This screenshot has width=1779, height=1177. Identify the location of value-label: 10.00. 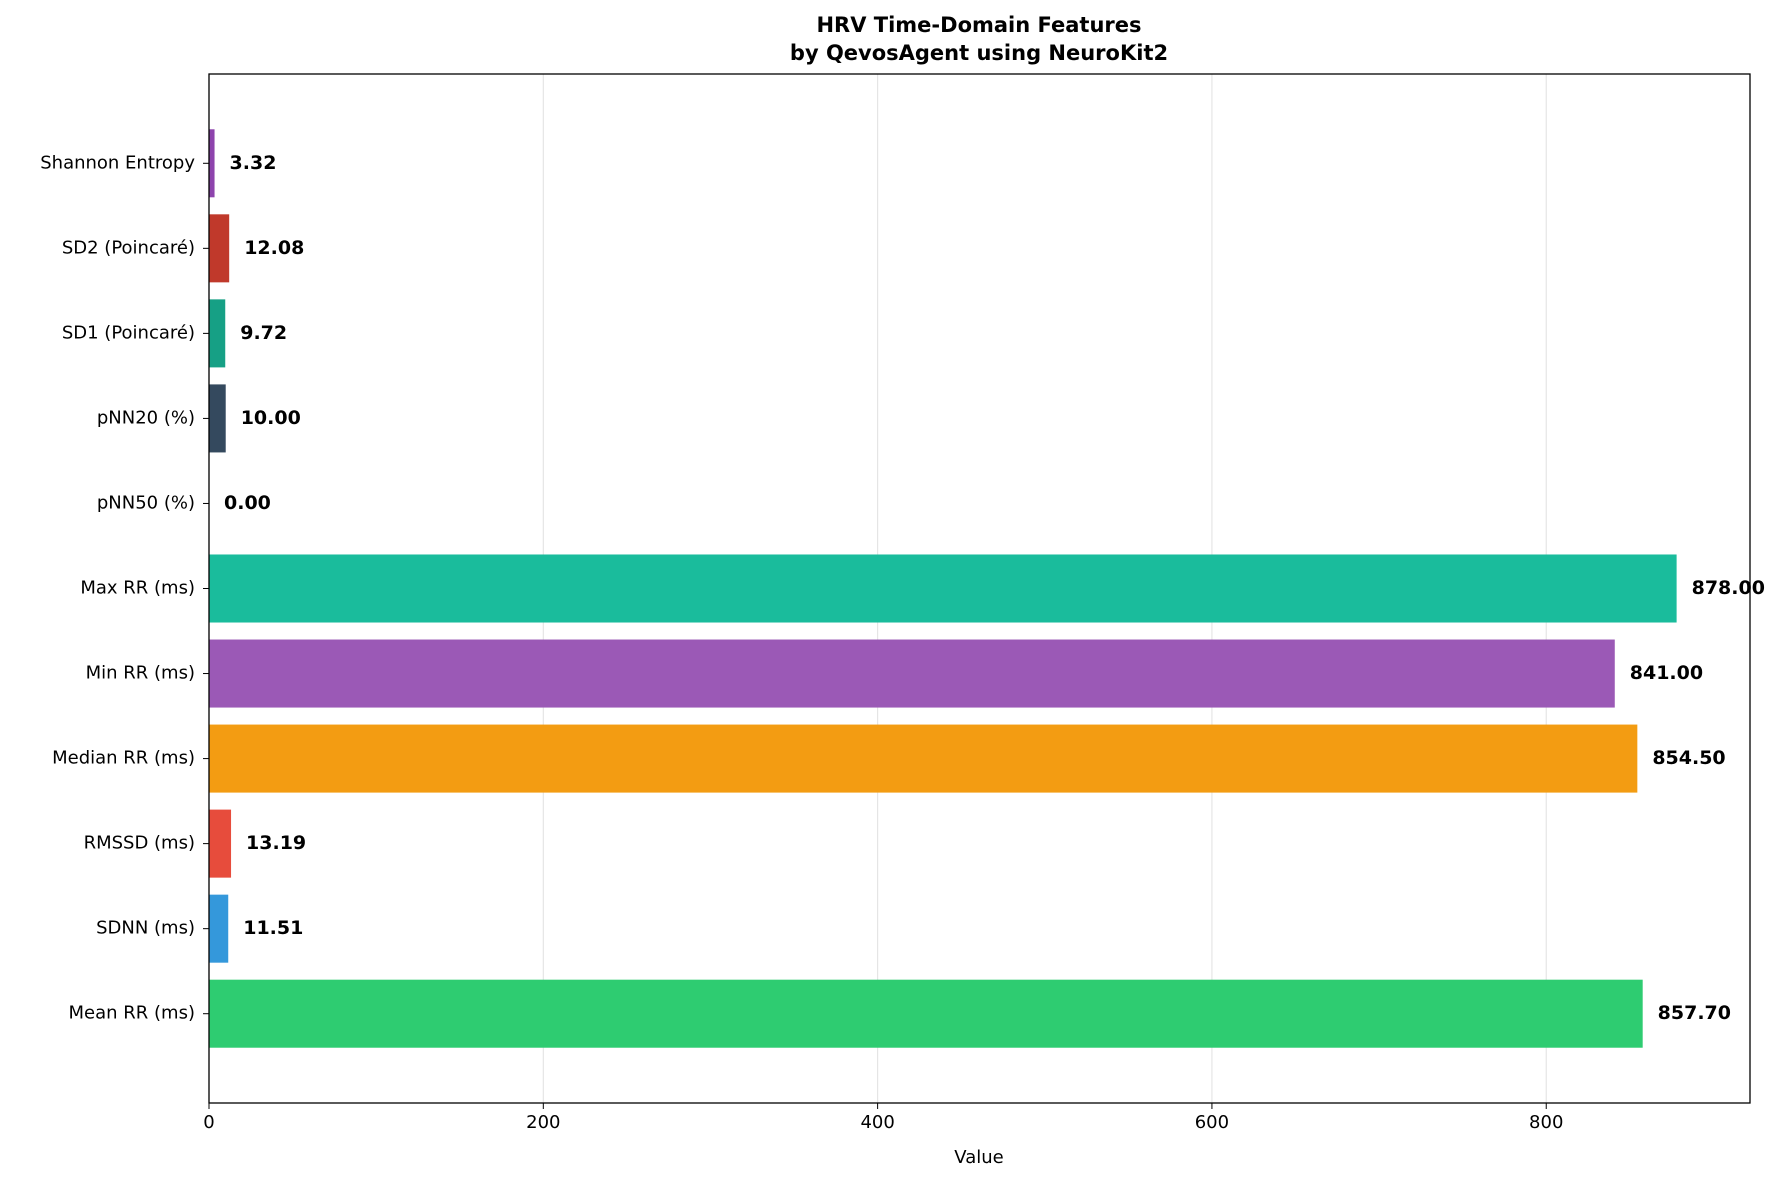
(271, 418).